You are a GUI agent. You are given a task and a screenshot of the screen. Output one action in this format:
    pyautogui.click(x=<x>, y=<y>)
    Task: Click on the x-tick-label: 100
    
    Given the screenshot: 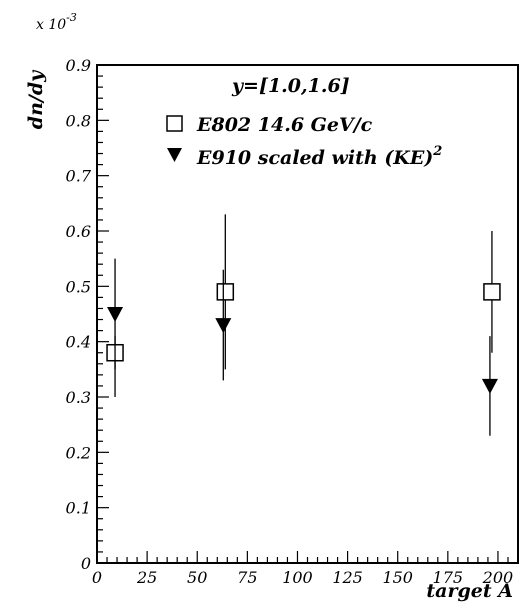 What is the action you would take?
    pyautogui.click(x=297, y=577)
    